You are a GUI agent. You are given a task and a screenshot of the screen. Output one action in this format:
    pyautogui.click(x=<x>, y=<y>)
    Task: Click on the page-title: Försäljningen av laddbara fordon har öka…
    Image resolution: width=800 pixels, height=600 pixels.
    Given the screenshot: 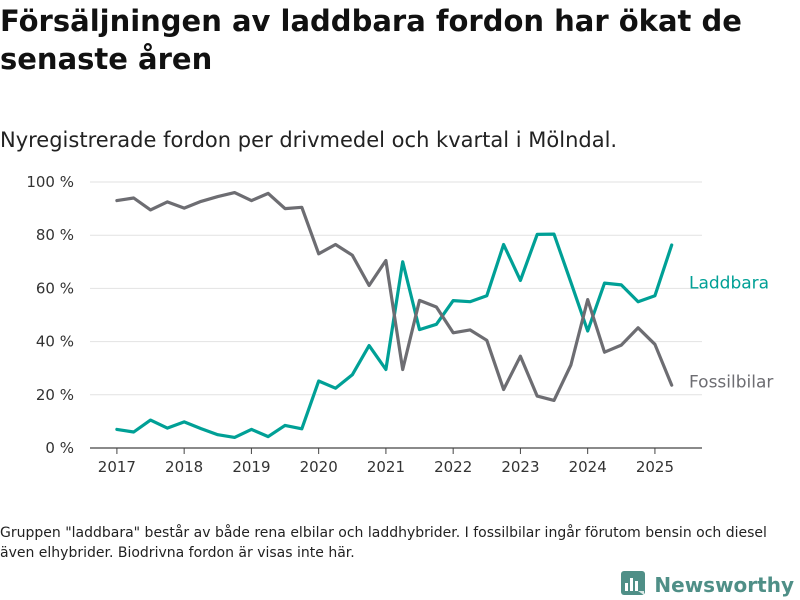 What is the action you would take?
    pyautogui.click(x=371, y=40)
    